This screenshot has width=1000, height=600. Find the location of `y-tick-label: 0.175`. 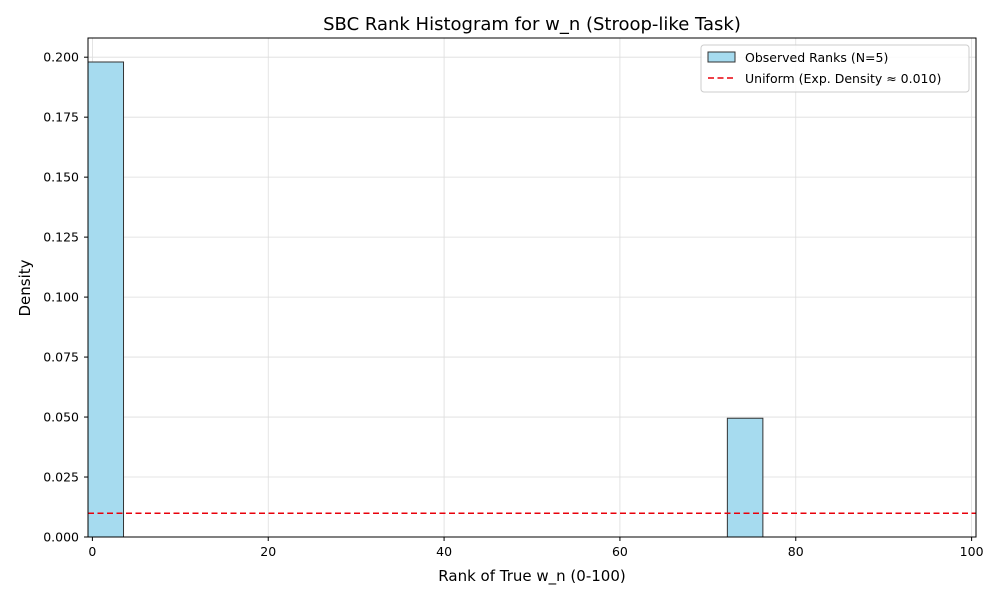

y-tick-label: 0.175 is located at coordinates (61, 117).